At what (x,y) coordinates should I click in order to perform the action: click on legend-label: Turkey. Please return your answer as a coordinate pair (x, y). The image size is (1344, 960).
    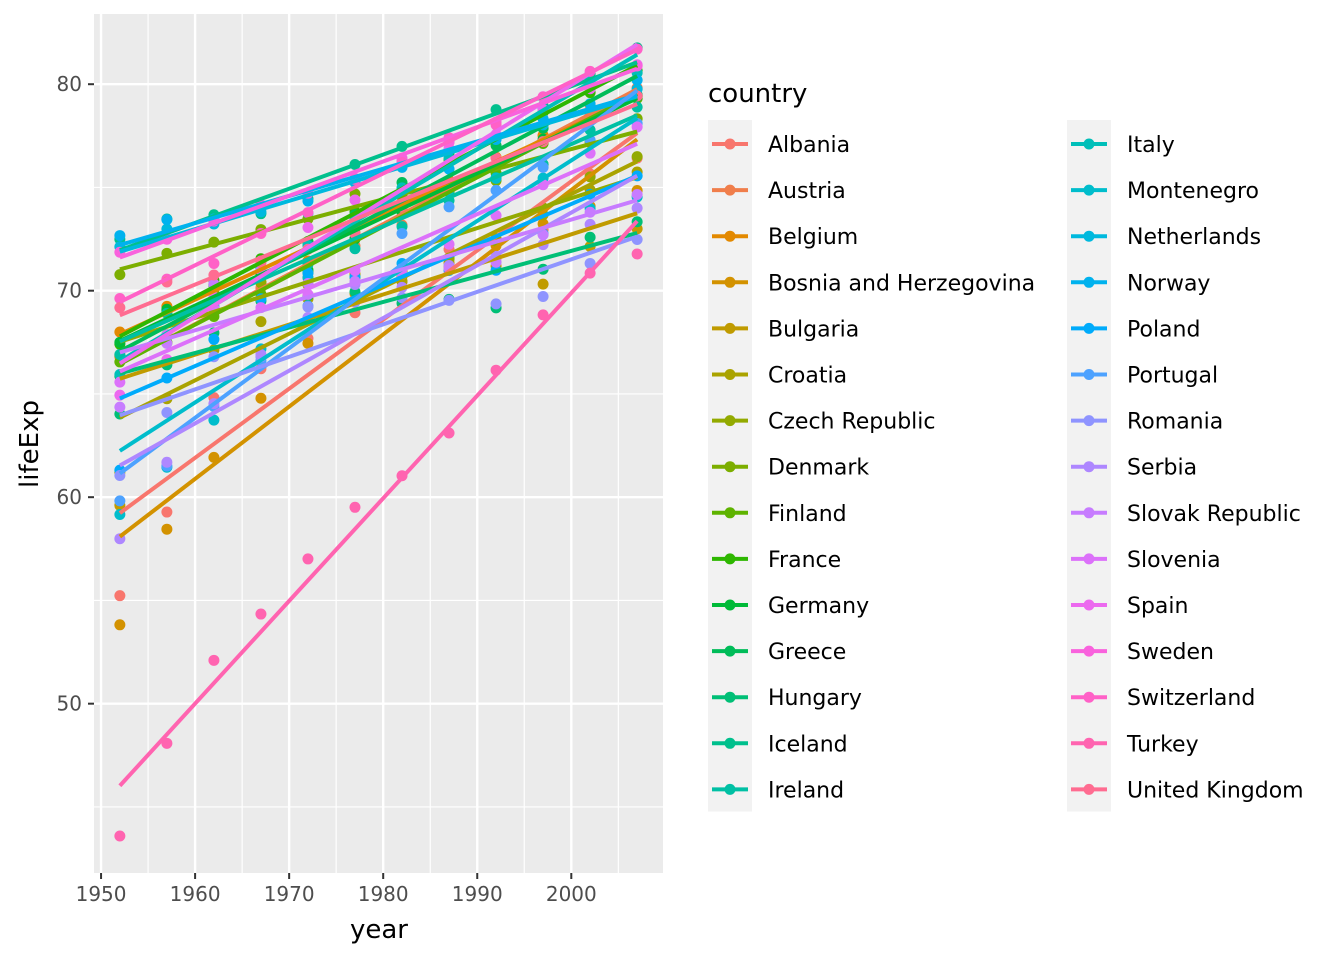
    Looking at the image, I should click on (1162, 744).